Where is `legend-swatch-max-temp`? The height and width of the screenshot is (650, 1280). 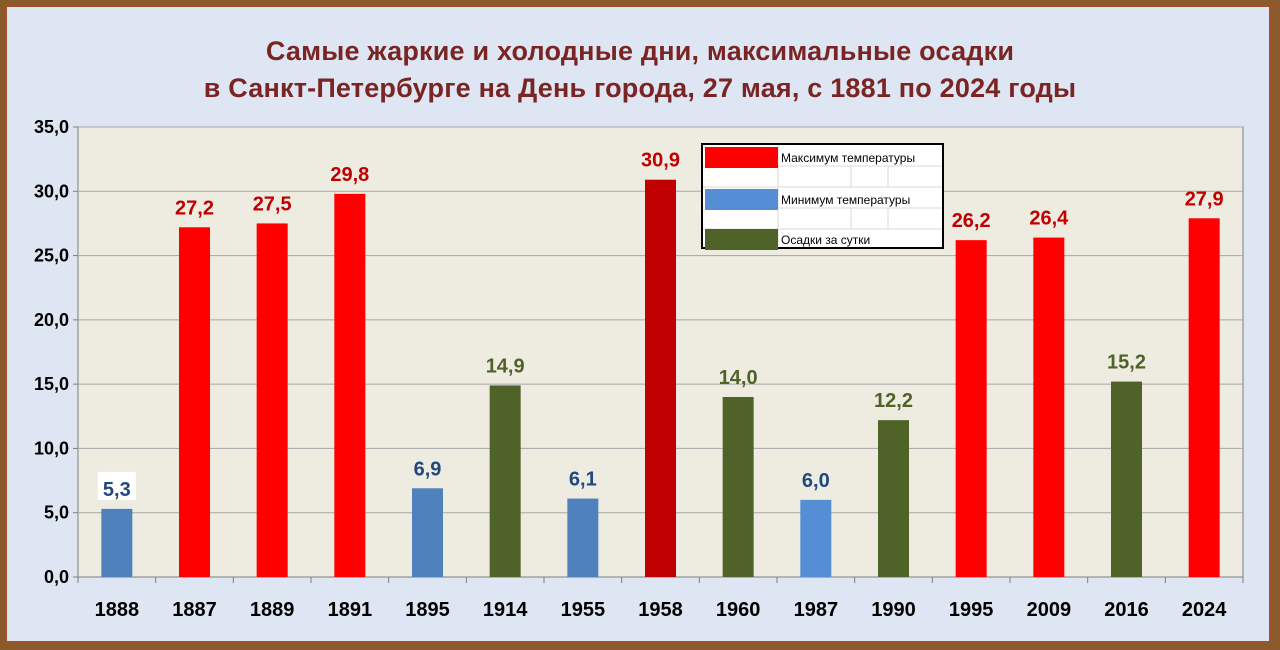 legend-swatch-max-temp is located at coordinates (741, 157).